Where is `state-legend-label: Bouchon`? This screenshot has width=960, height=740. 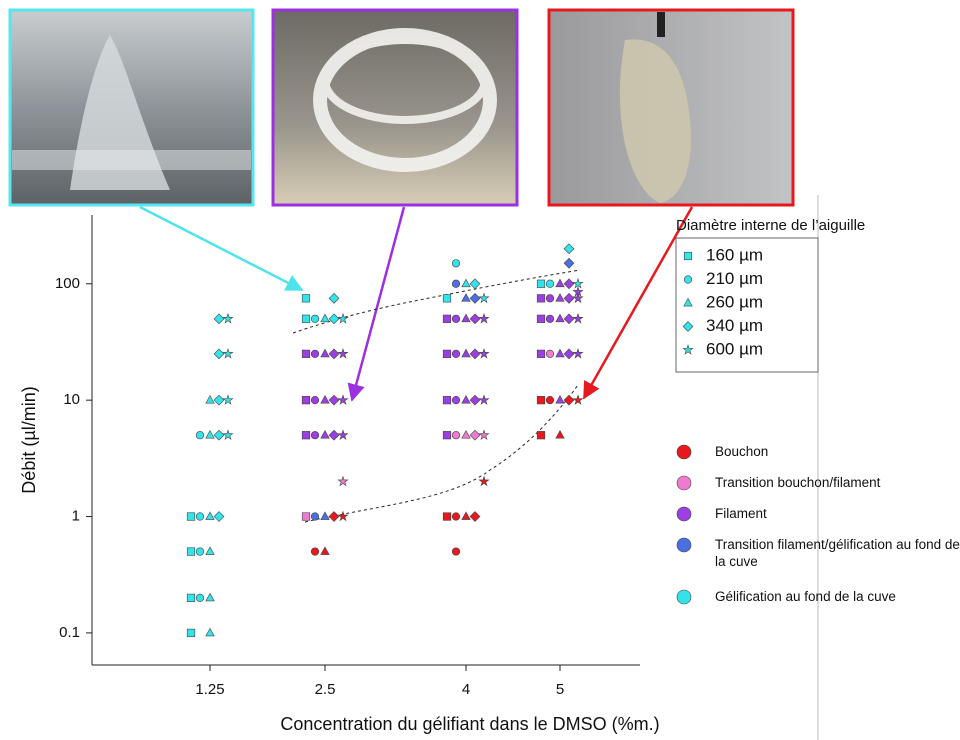 state-legend-label: Bouchon is located at coordinates (742, 451).